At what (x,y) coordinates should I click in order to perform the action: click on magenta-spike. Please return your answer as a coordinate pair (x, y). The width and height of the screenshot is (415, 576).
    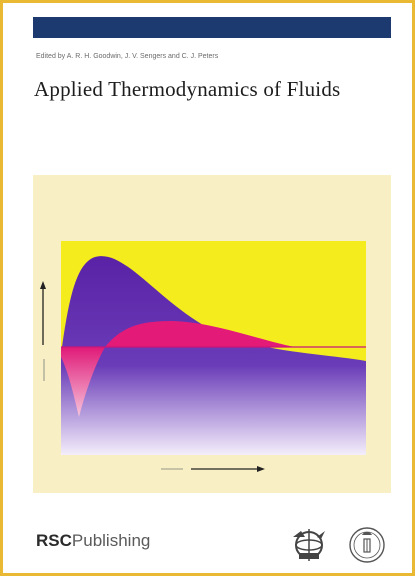
    Looking at the image, I should click on (83, 382).